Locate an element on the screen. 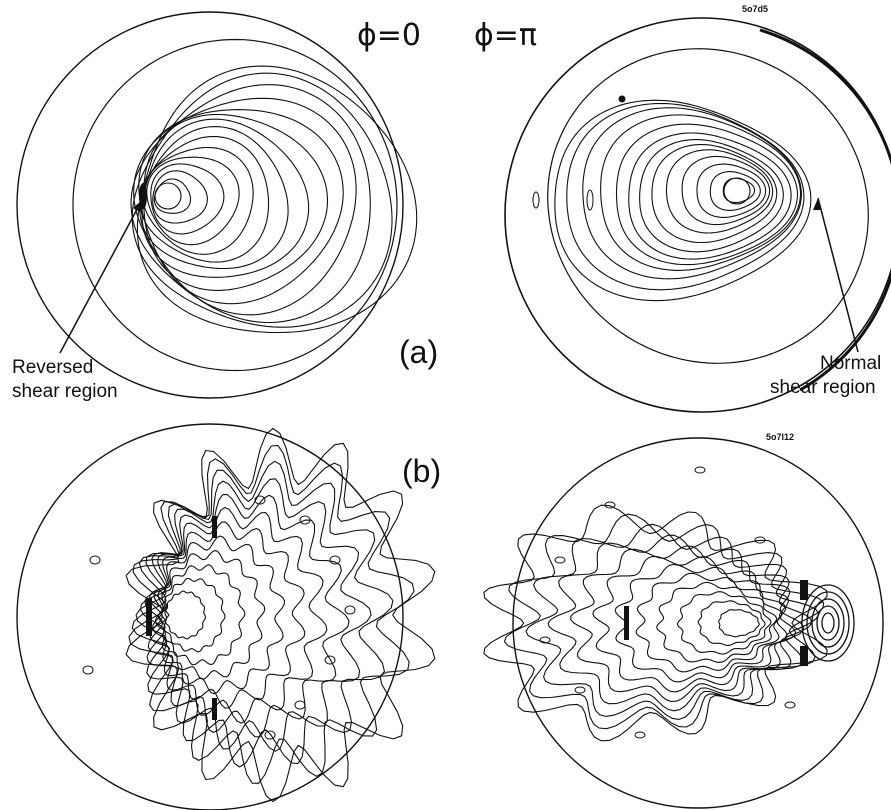 The height and width of the screenshot is (810, 891). reversed-shear-line2: shear region is located at coordinates (65, 392).